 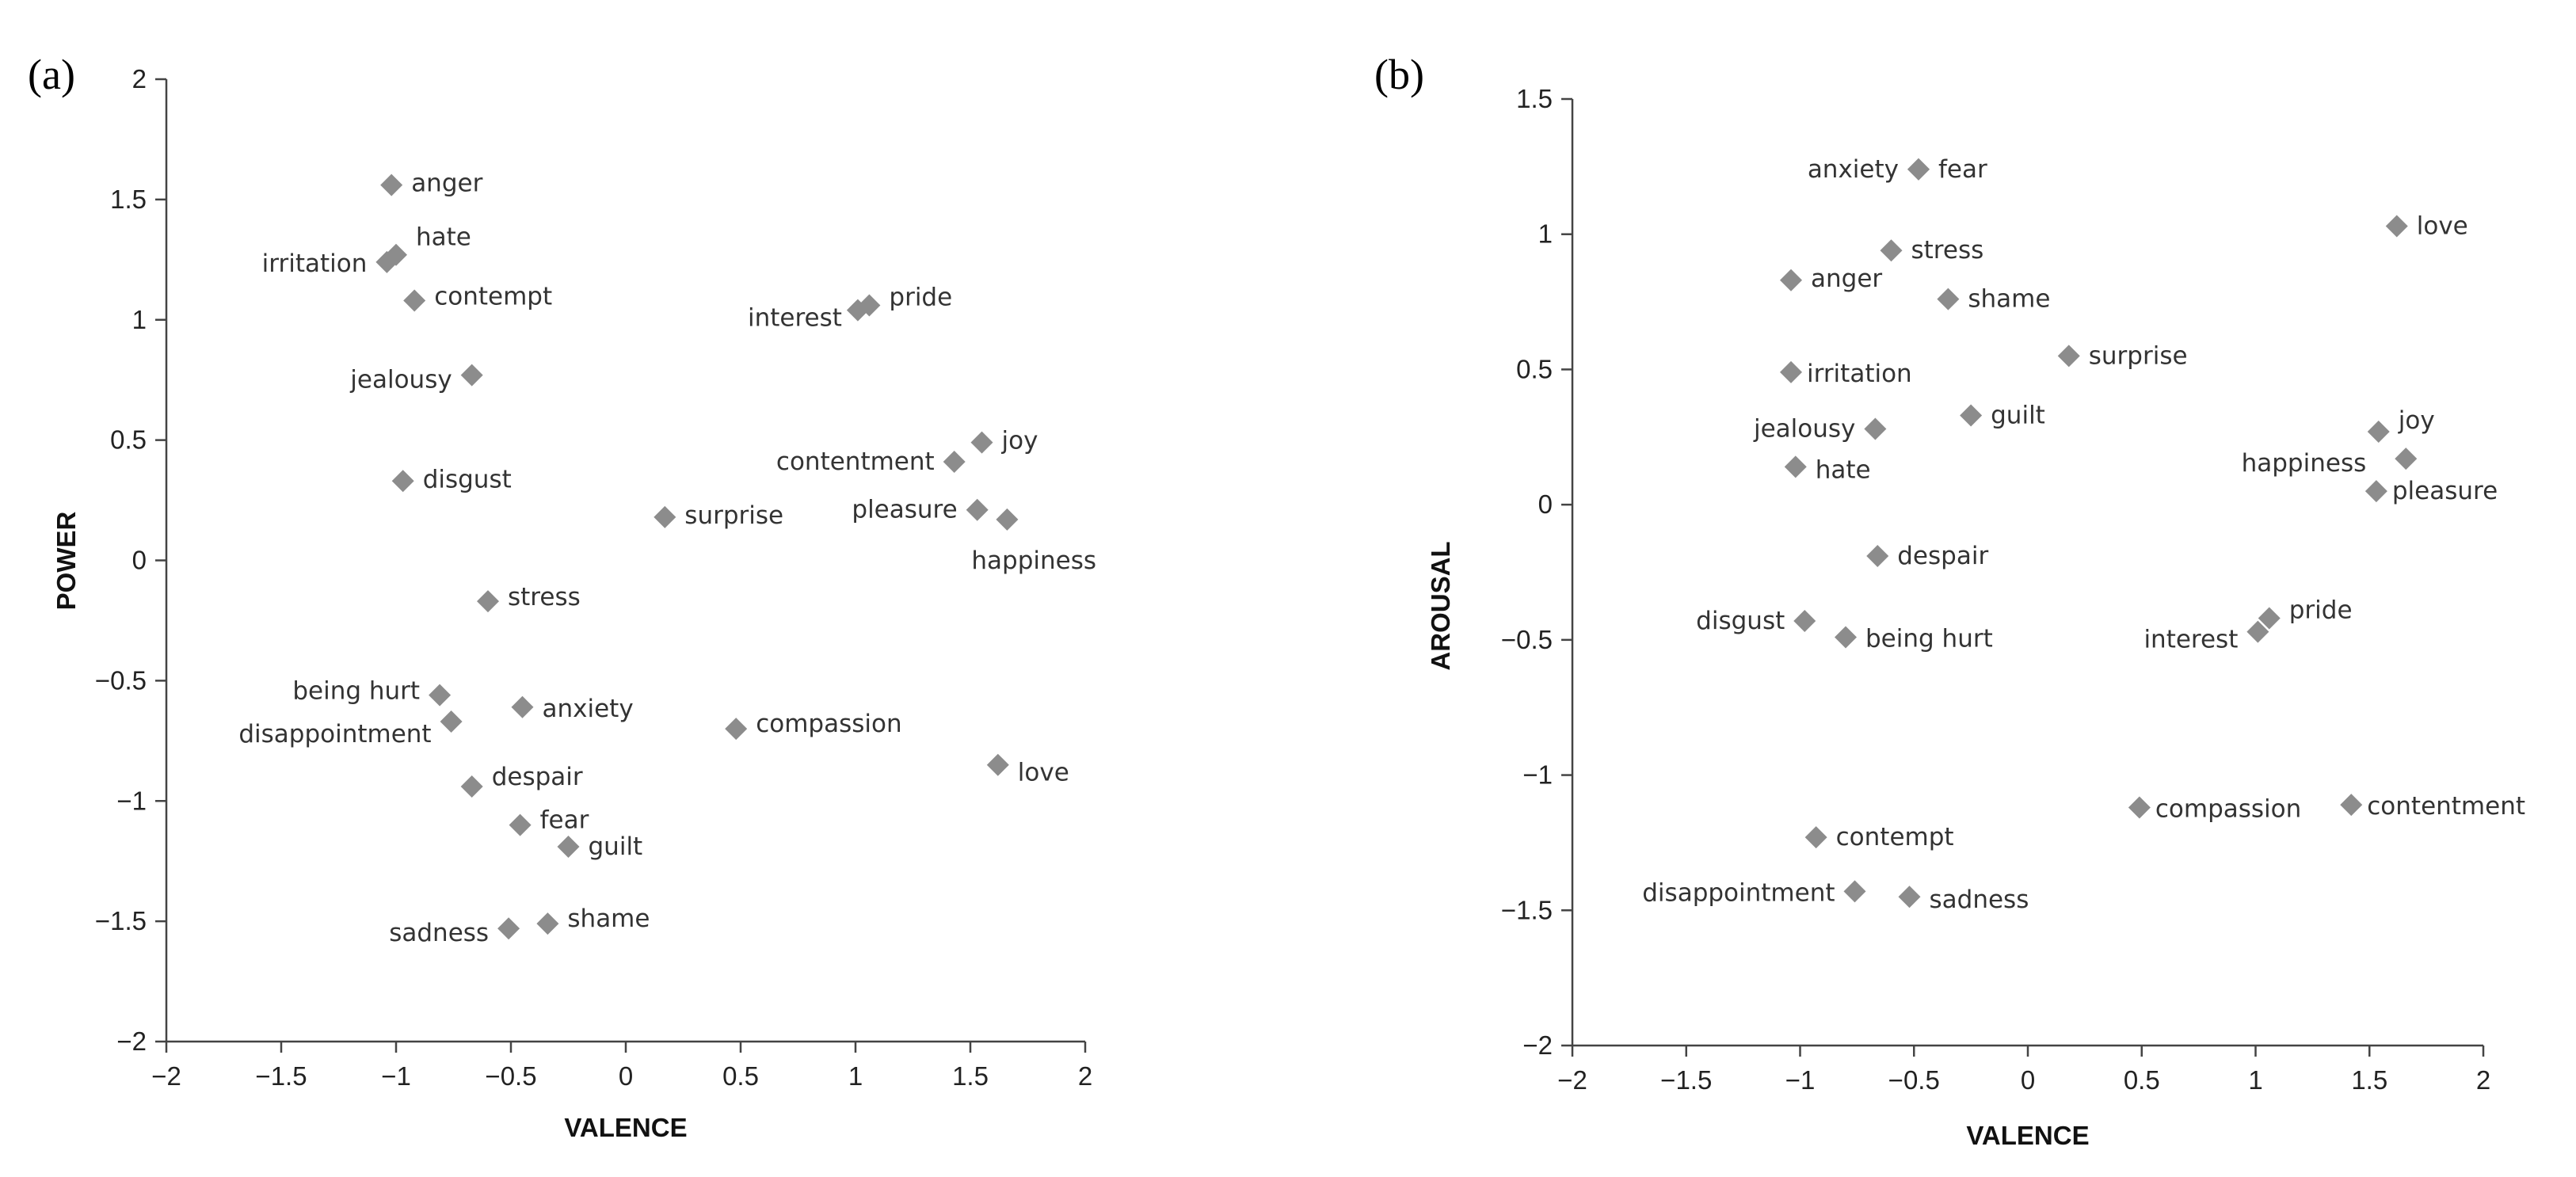 I want to click on pb-point-label-stress: stress, so click(x=1947, y=251).